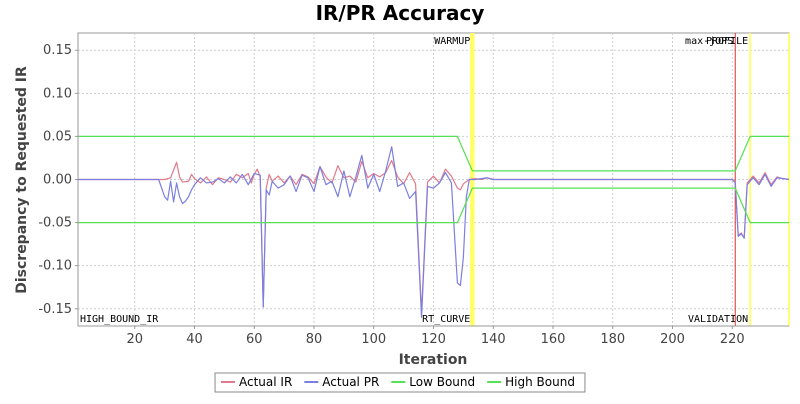 The width and height of the screenshot is (800, 404). I want to click on legend-label: Actual PR, so click(350, 382).